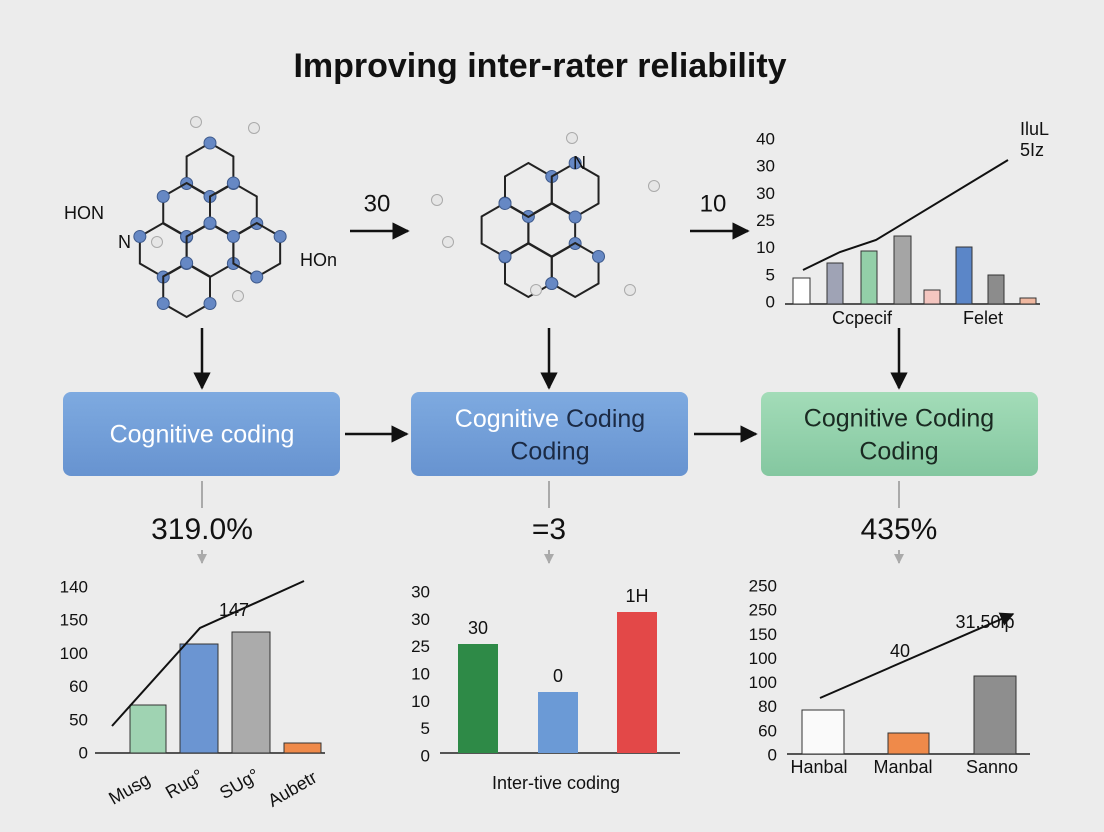 This screenshot has width=1104, height=832. What do you see at coordinates (713, 203) in the screenshot?
I see `arrow-label: 10` at bounding box center [713, 203].